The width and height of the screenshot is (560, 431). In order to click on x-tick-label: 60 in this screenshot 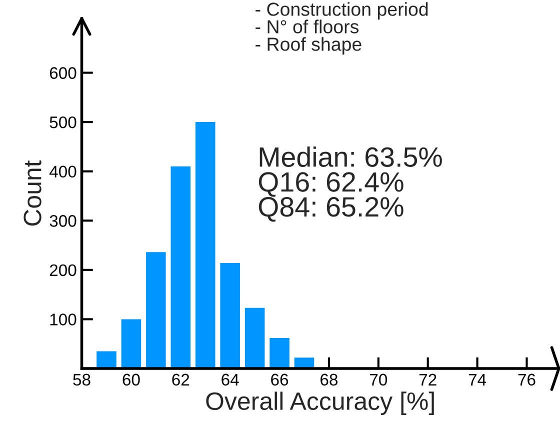, I will do `click(131, 380)`.